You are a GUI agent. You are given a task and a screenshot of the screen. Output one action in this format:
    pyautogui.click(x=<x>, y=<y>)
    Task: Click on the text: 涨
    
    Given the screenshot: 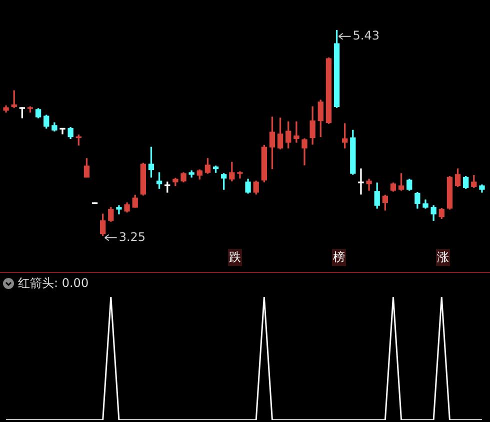 What is the action you would take?
    pyautogui.click(x=443, y=257)
    